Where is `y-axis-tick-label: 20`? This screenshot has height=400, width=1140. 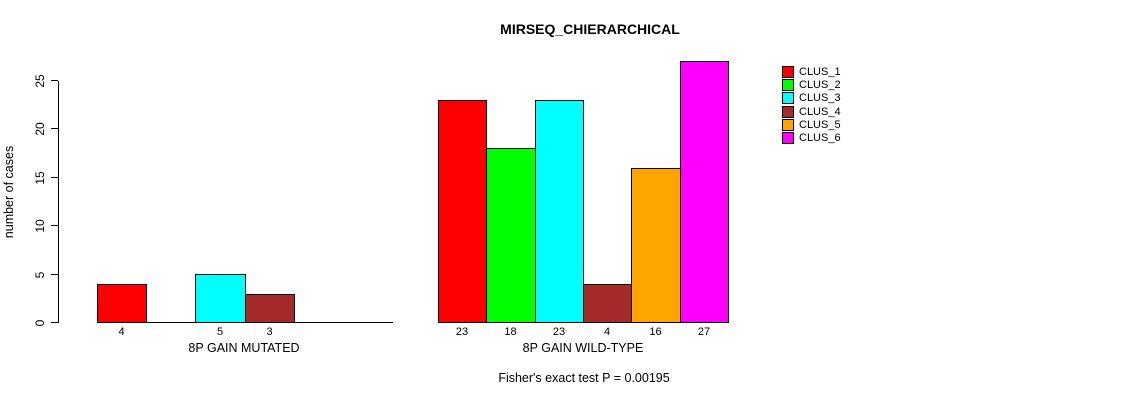
y-axis-tick-label: 20 is located at coordinates (40, 129).